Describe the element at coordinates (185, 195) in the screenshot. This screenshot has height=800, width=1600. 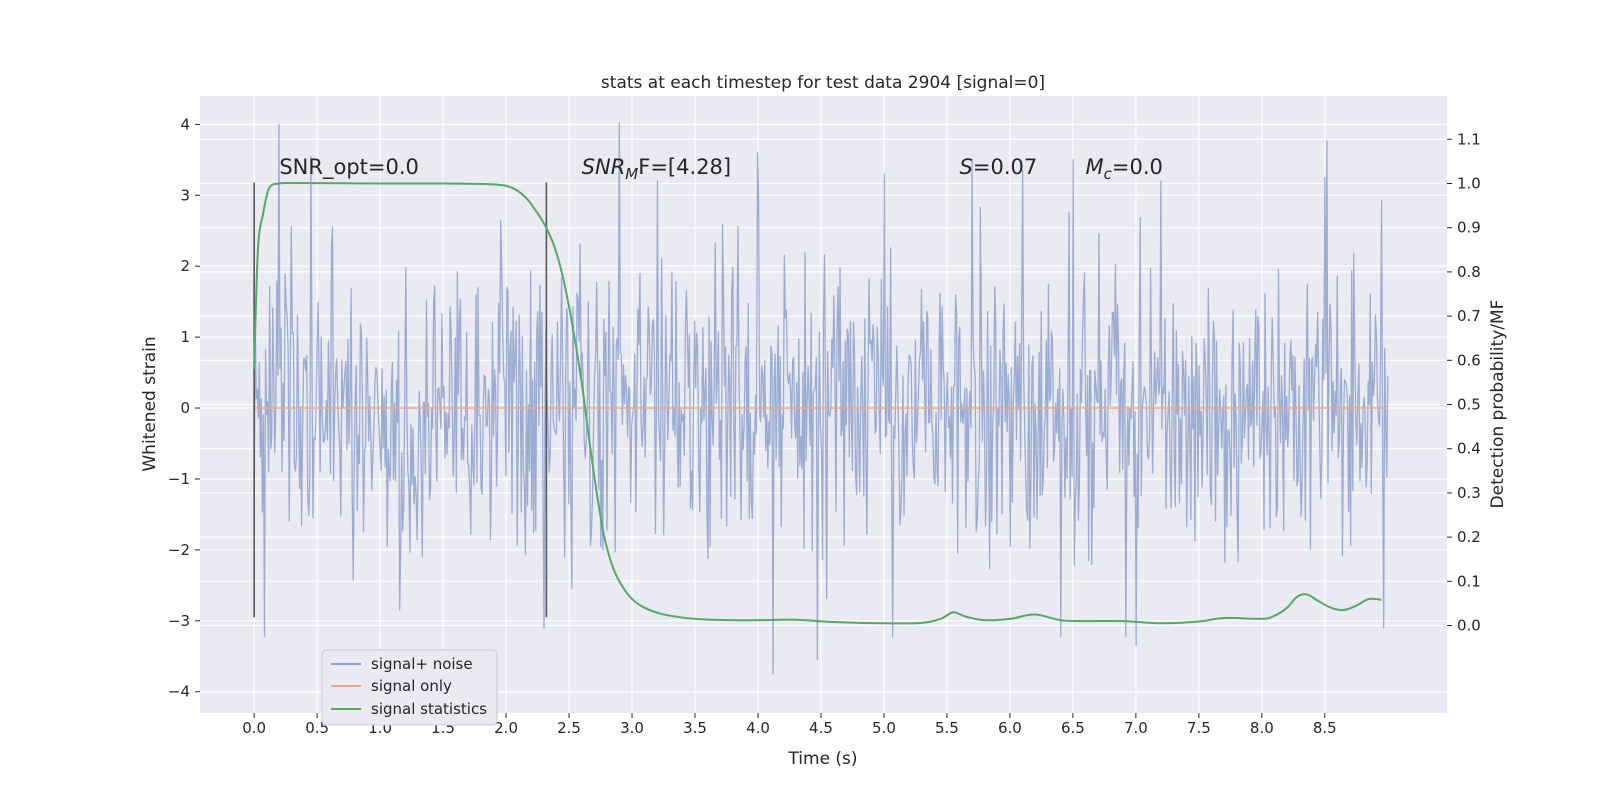
I see `y-tick-label-left: 3` at that location.